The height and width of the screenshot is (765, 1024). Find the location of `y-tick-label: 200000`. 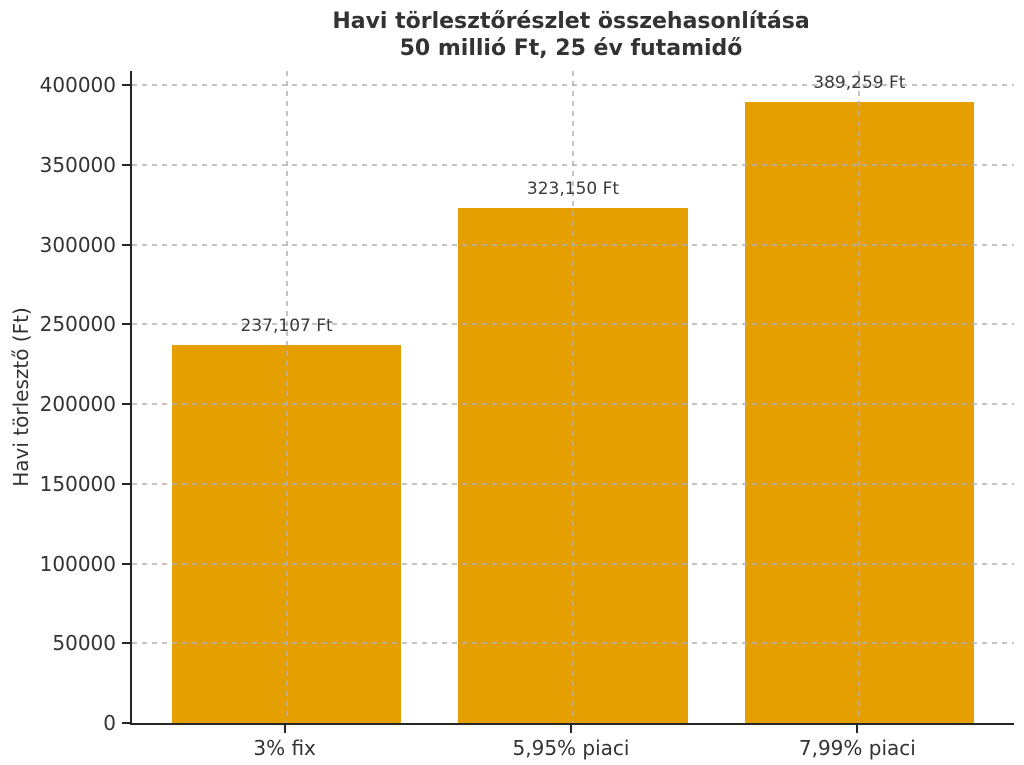

y-tick-label: 200000 is located at coordinates (77, 404).